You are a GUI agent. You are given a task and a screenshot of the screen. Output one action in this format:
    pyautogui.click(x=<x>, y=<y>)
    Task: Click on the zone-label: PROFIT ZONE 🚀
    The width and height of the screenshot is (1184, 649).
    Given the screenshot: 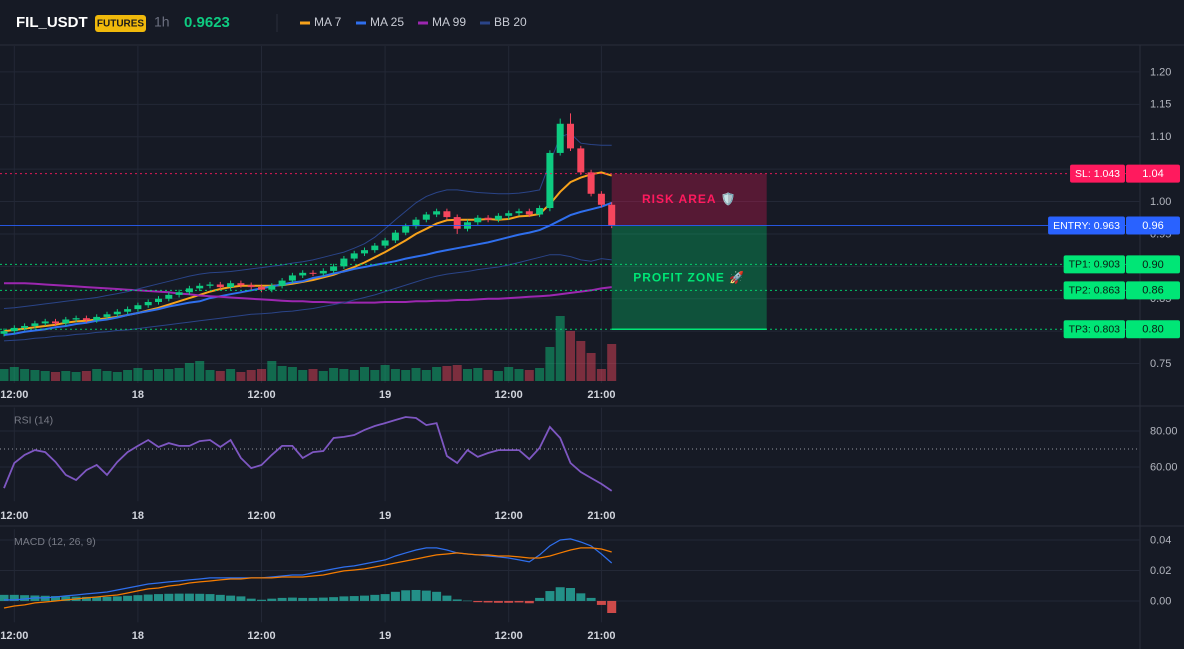 What is the action you would take?
    pyautogui.click(x=689, y=278)
    